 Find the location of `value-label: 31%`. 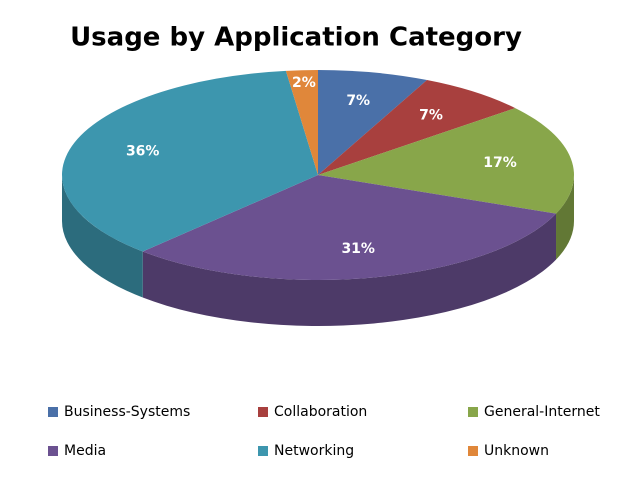

value-label: 31% is located at coordinates (358, 249).